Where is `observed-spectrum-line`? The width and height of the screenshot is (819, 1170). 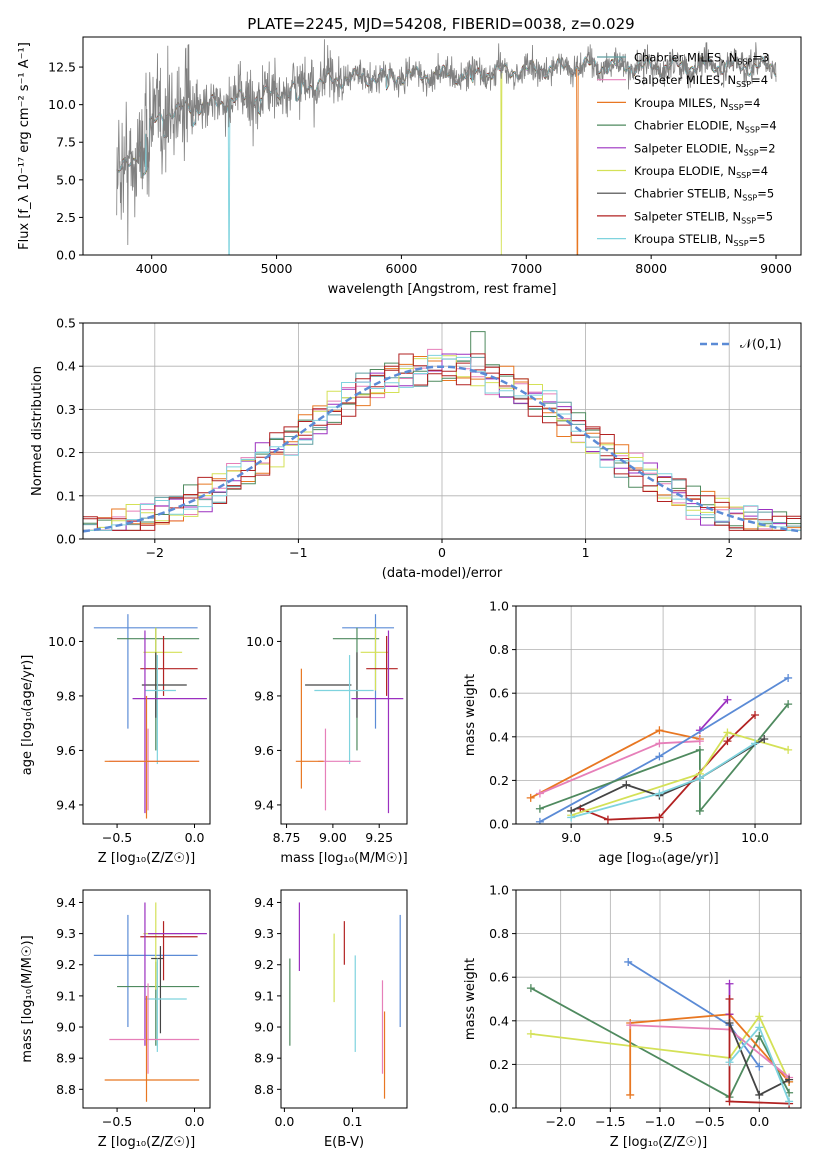 observed-spectrum-line is located at coordinates (446, 142).